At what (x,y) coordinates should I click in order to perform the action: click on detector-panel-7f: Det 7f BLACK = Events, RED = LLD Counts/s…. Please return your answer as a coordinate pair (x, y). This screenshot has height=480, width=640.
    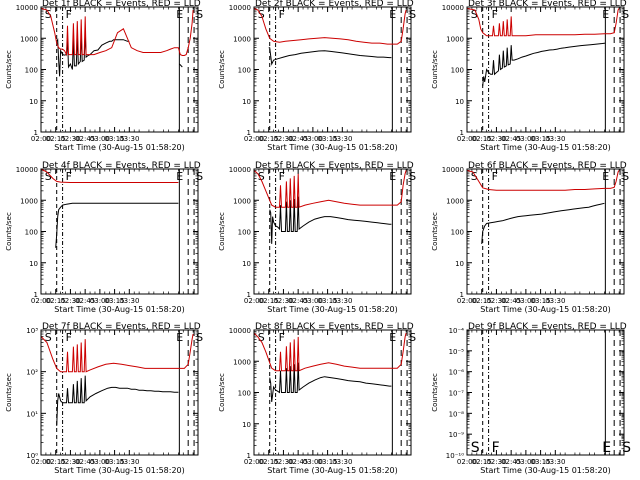
    Looking at the image, I should click on (104, 398).